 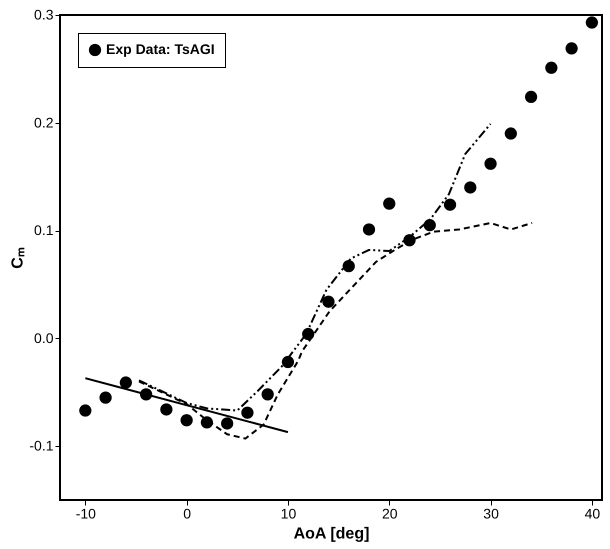 What do you see at coordinates (592, 514) in the screenshot?
I see `x-tick-label: 40` at bounding box center [592, 514].